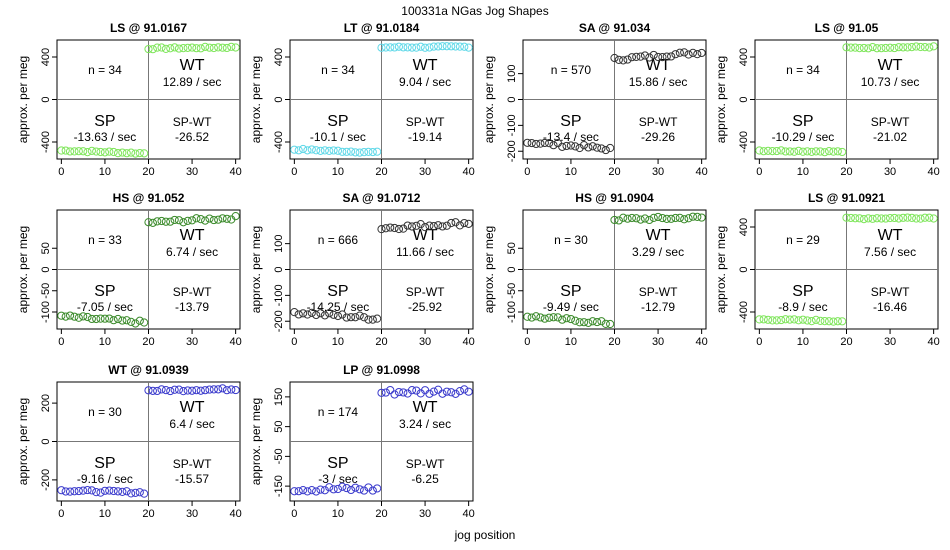  Describe the element at coordinates (337, 479) in the screenshot. I see `sp-rate-label: -3 / sec` at that location.